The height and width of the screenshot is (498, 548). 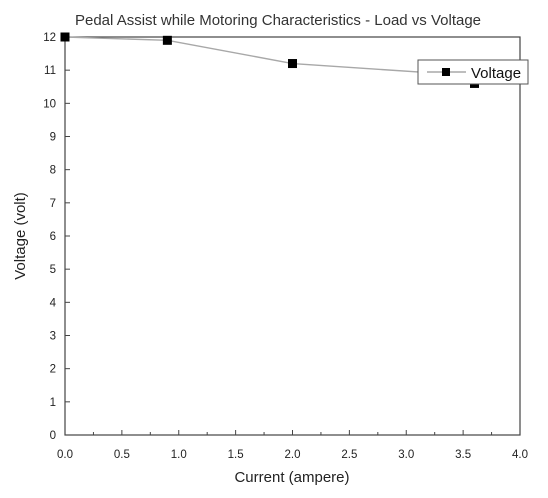 I want to click on y-tick-label: 7, so click(x=53, y=204).